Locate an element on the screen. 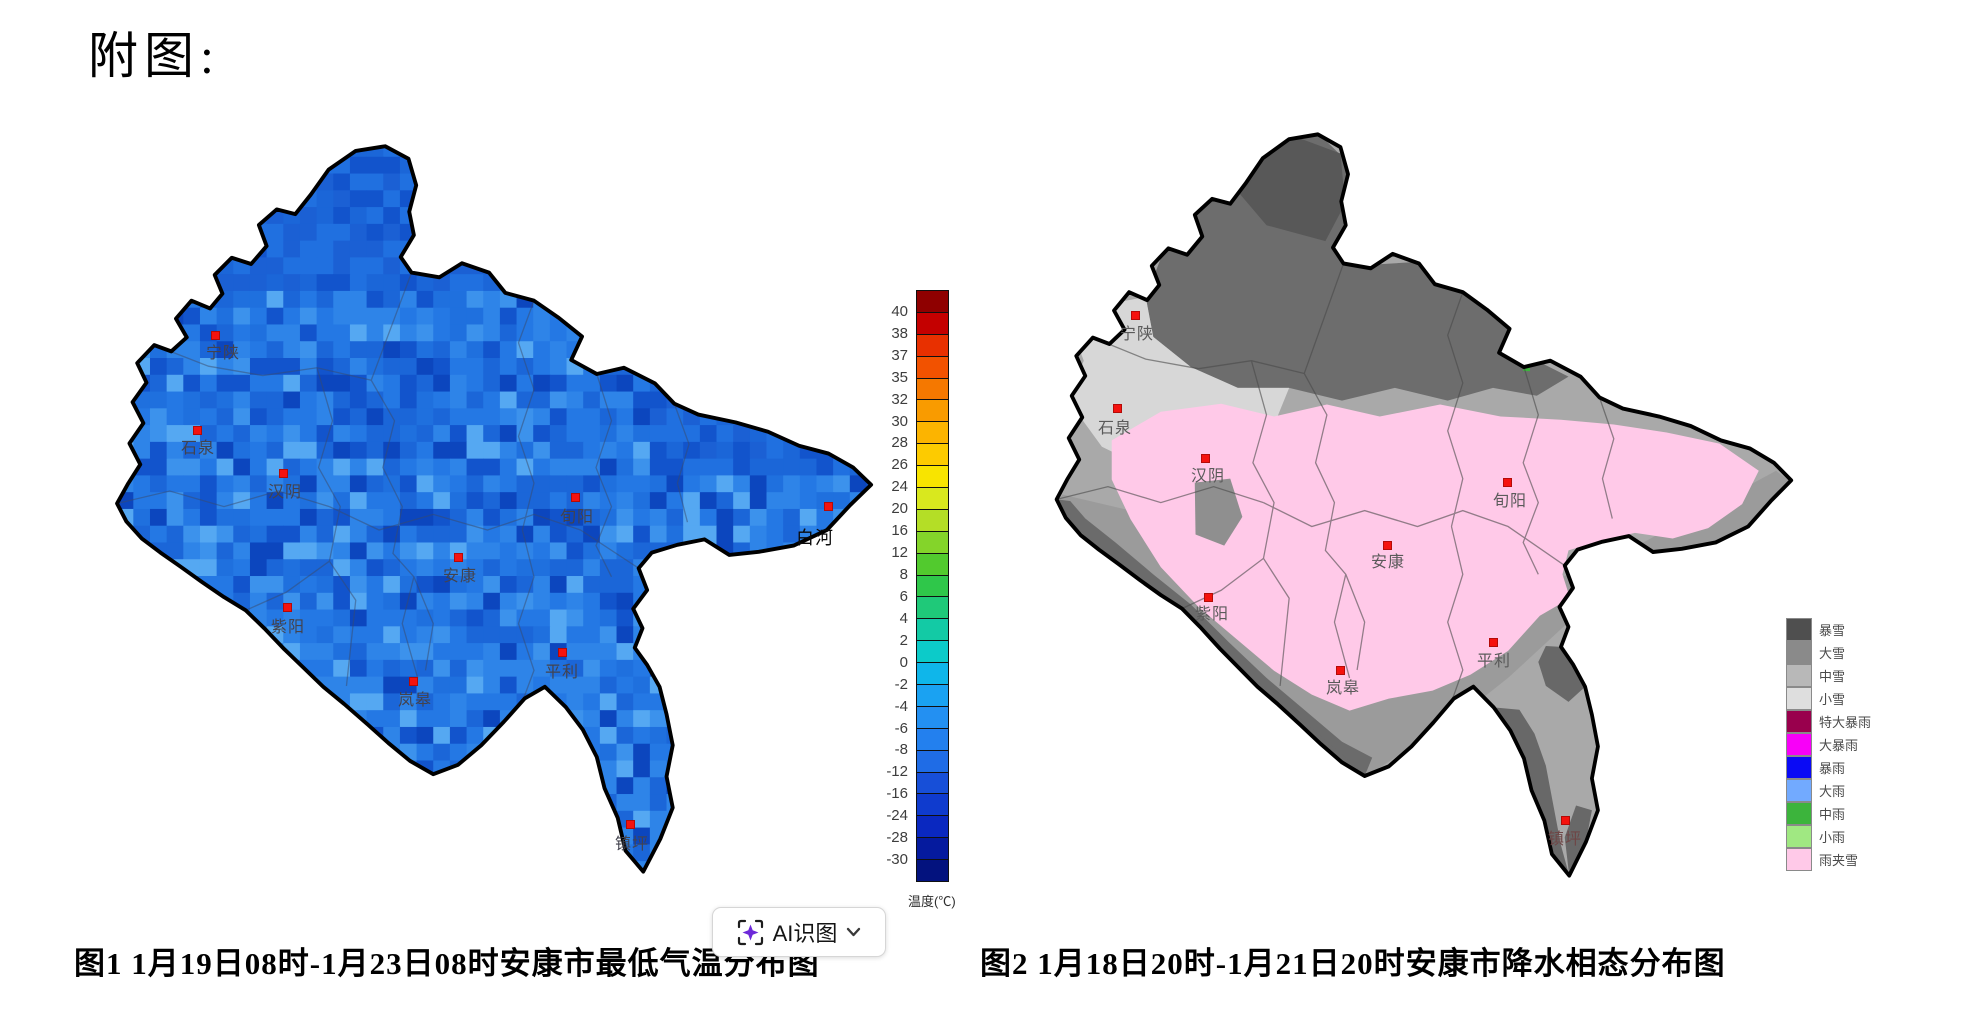 Image resolution: width=1965 pixels, height=1015 pixels. page-title: 附图: is located at coordinates (154, 56).